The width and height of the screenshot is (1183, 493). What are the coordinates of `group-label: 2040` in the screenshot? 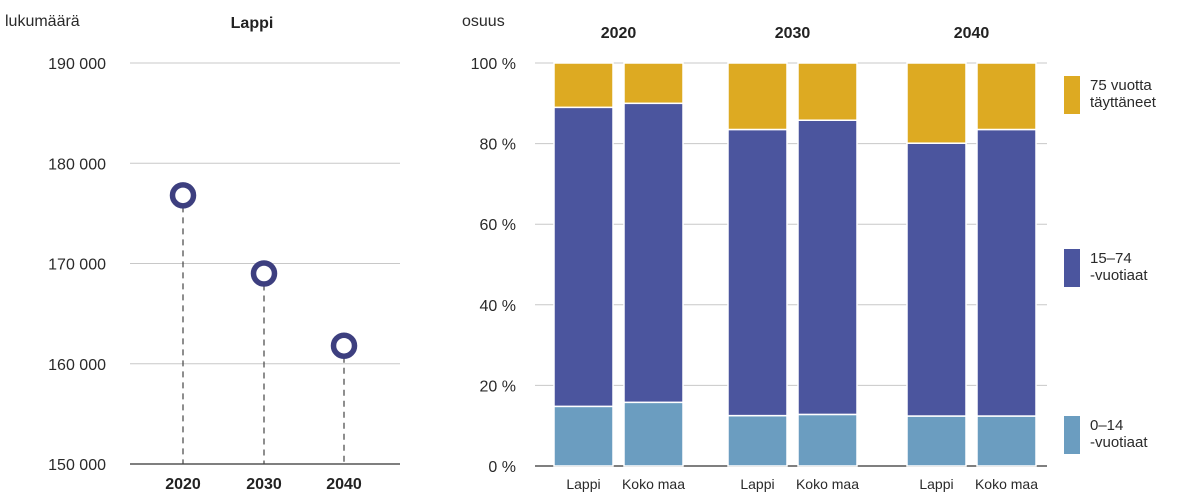 It's located at (972, 33).